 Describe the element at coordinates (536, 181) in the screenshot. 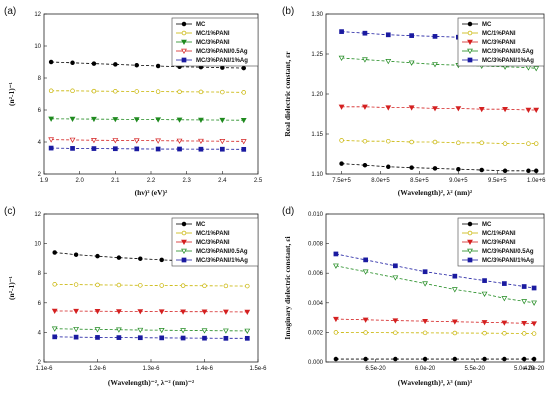

I see `x-tick-label: 1.0e+6` at that location.